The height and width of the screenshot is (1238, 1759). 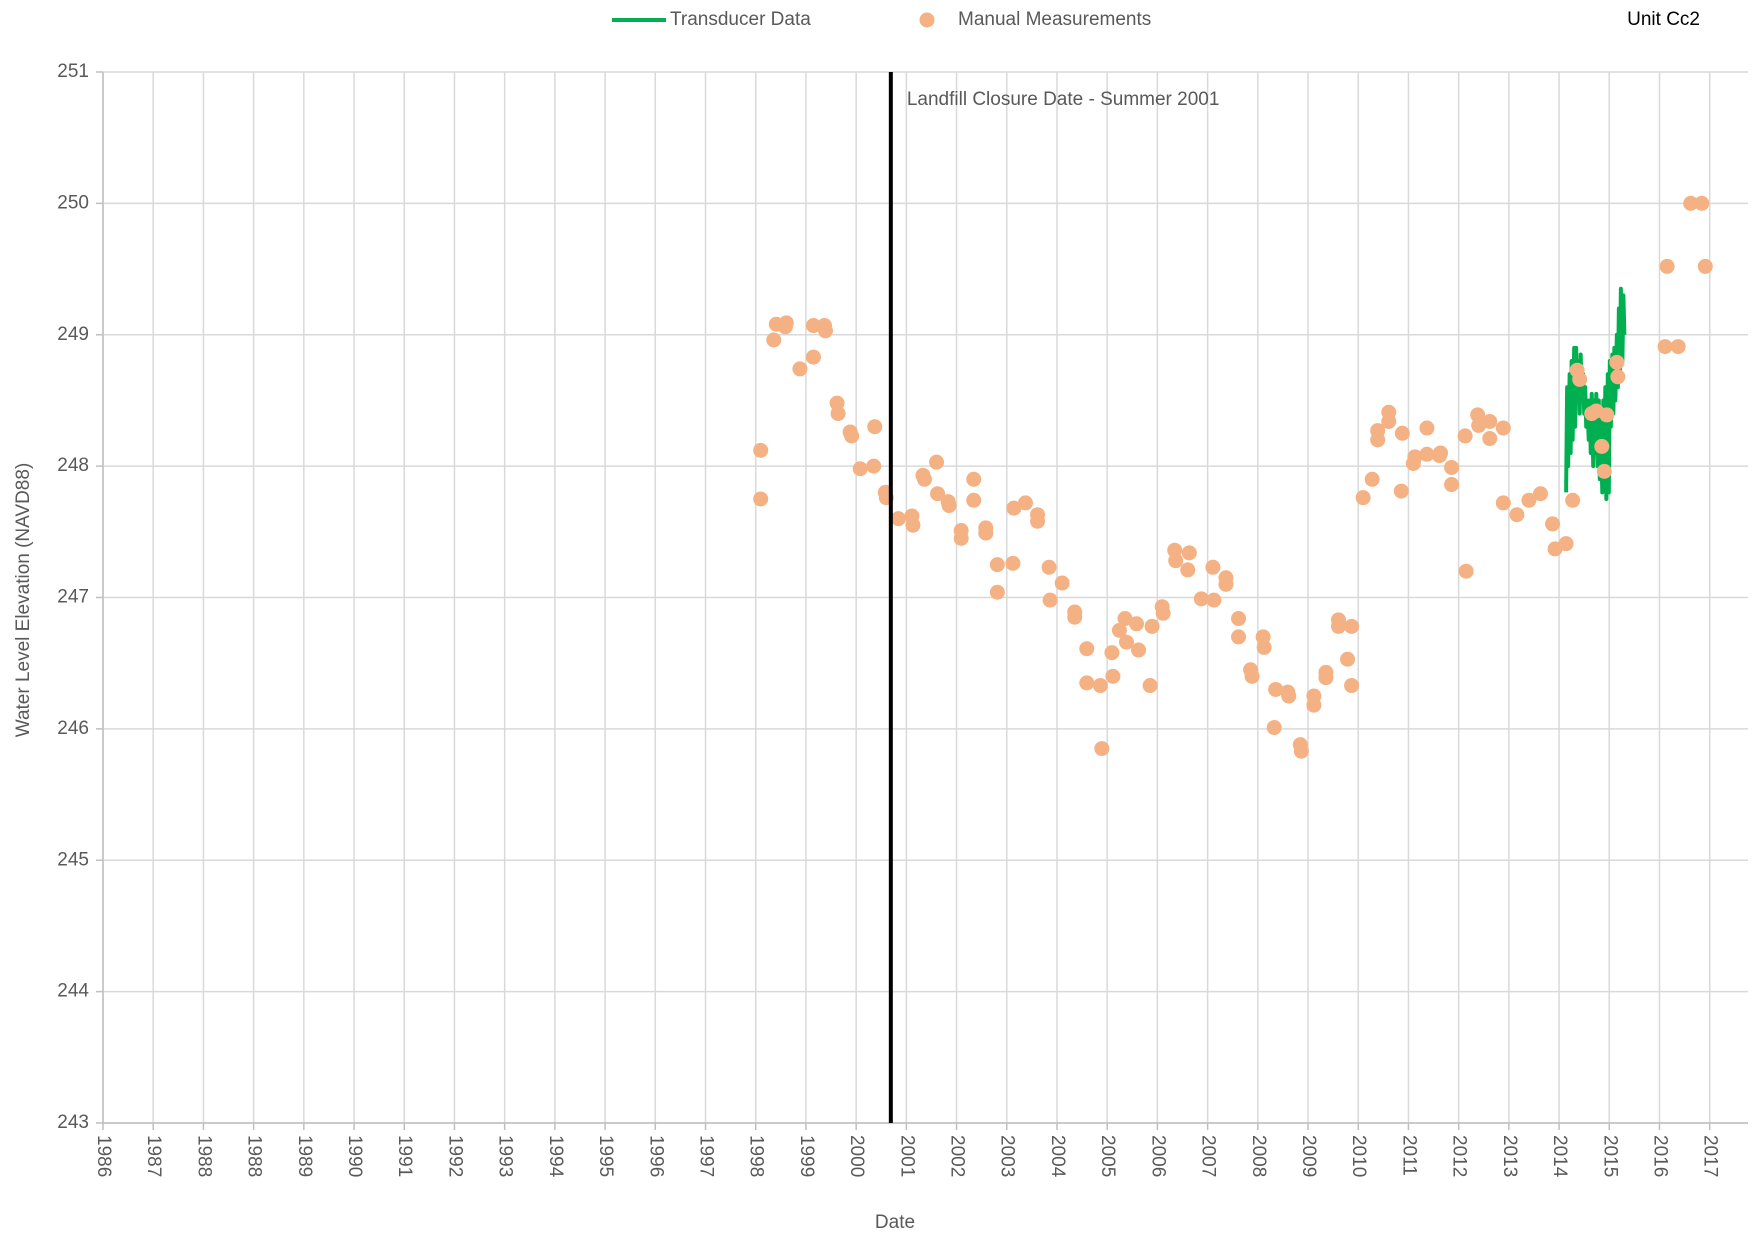 What do you see at coordinates (73, 728) in the screenshot?
I see `y-tick-label: 246` at bounding box center [73, 728].